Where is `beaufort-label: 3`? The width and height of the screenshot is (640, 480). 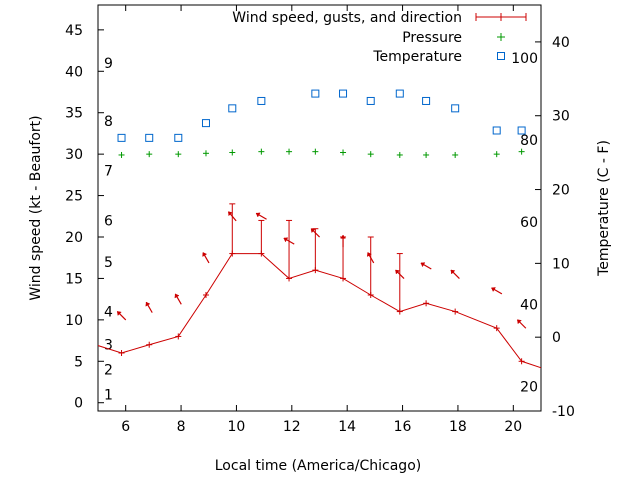
beaufort-label: 3 is located at coordinates (108, 346).